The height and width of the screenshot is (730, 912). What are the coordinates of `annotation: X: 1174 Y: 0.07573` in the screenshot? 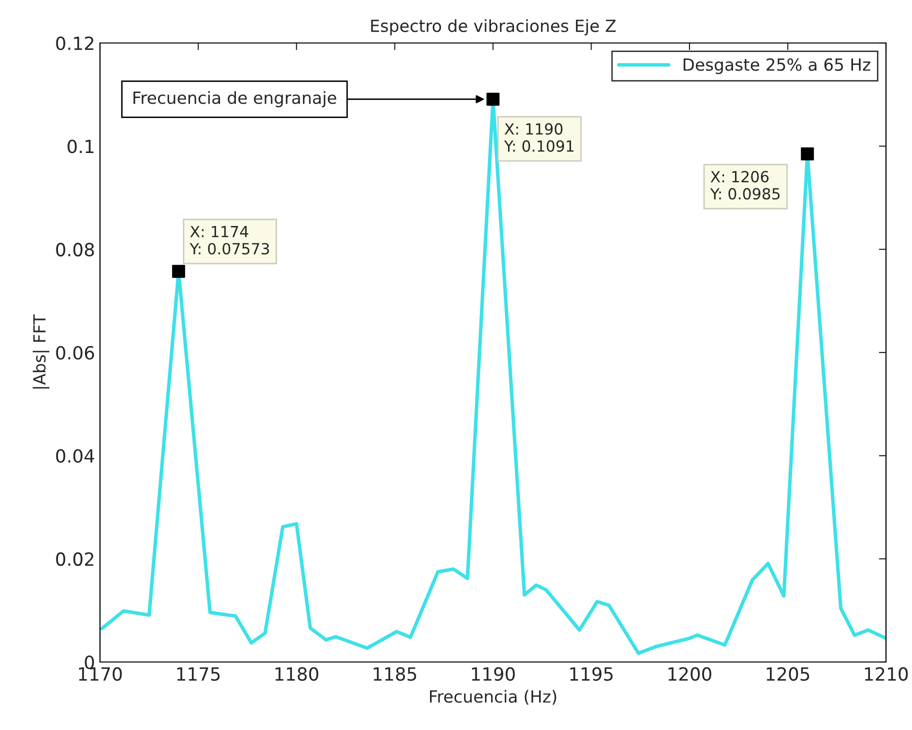 It's located at (229, 240).